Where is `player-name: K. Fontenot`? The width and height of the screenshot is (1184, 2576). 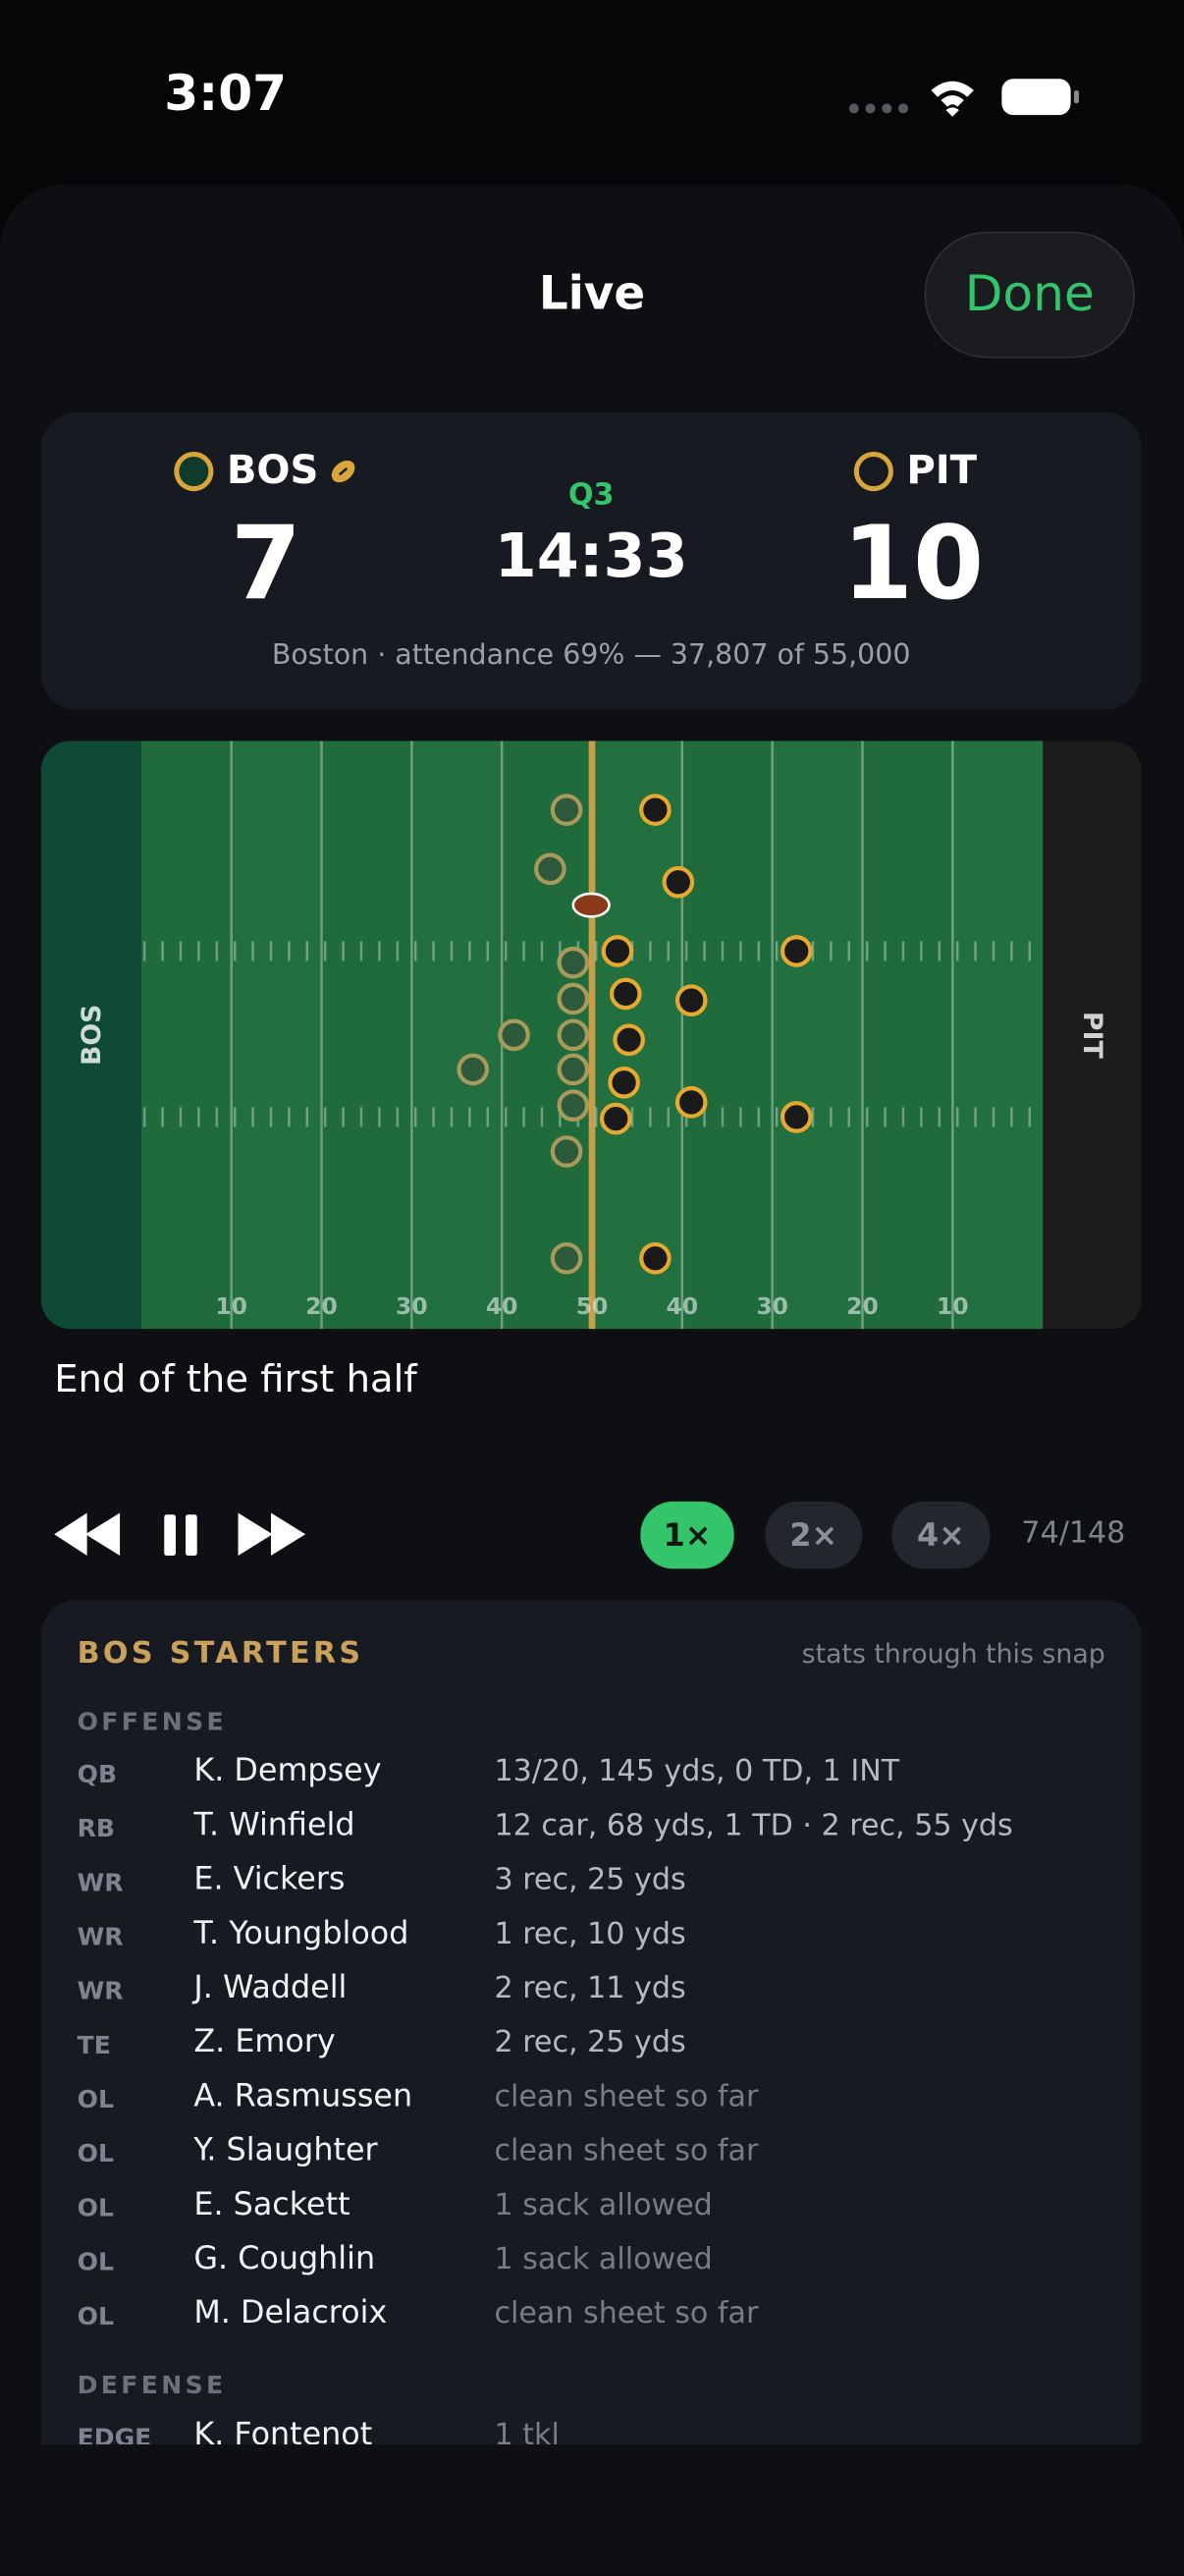 player-name: K. Fontenot is located at coordinates (283, 2430).